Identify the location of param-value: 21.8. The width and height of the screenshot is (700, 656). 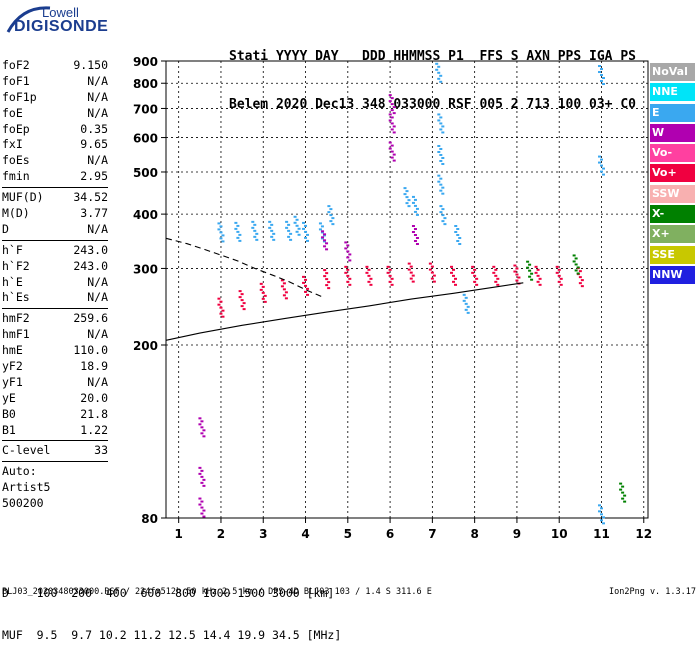
(94, 413).